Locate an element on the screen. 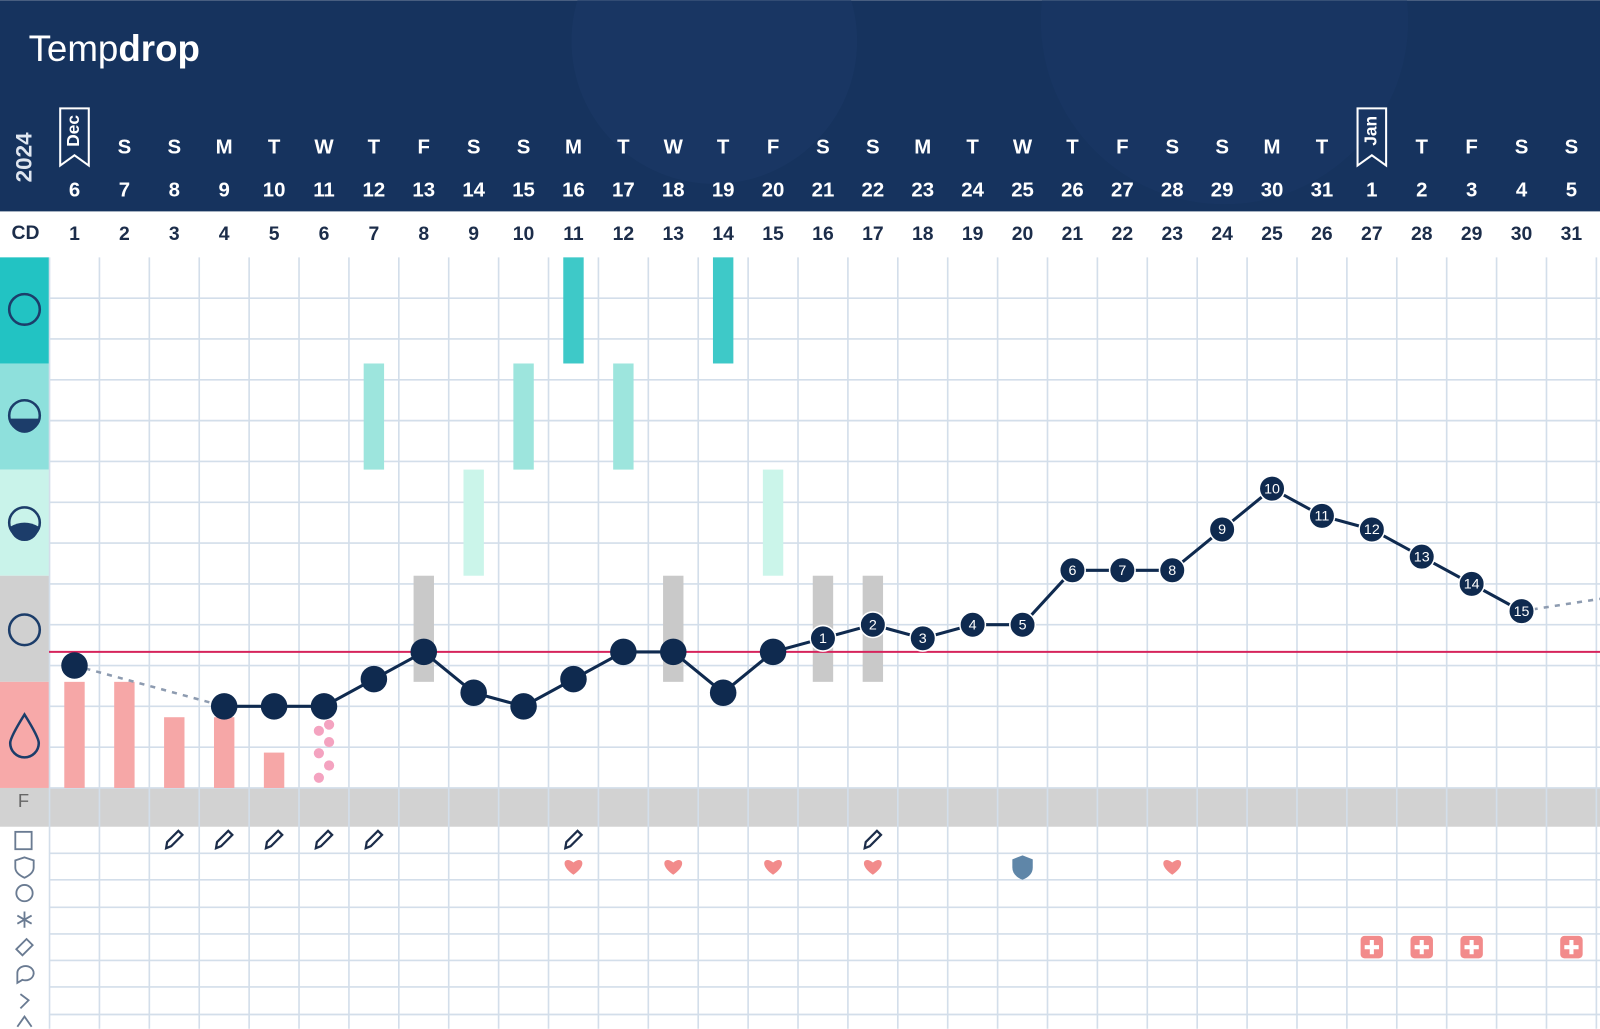 Image resolution: width=1600 pixels, height=1029 pixels. temperature-point-label: 13 is located at coordinates (1422, 557).